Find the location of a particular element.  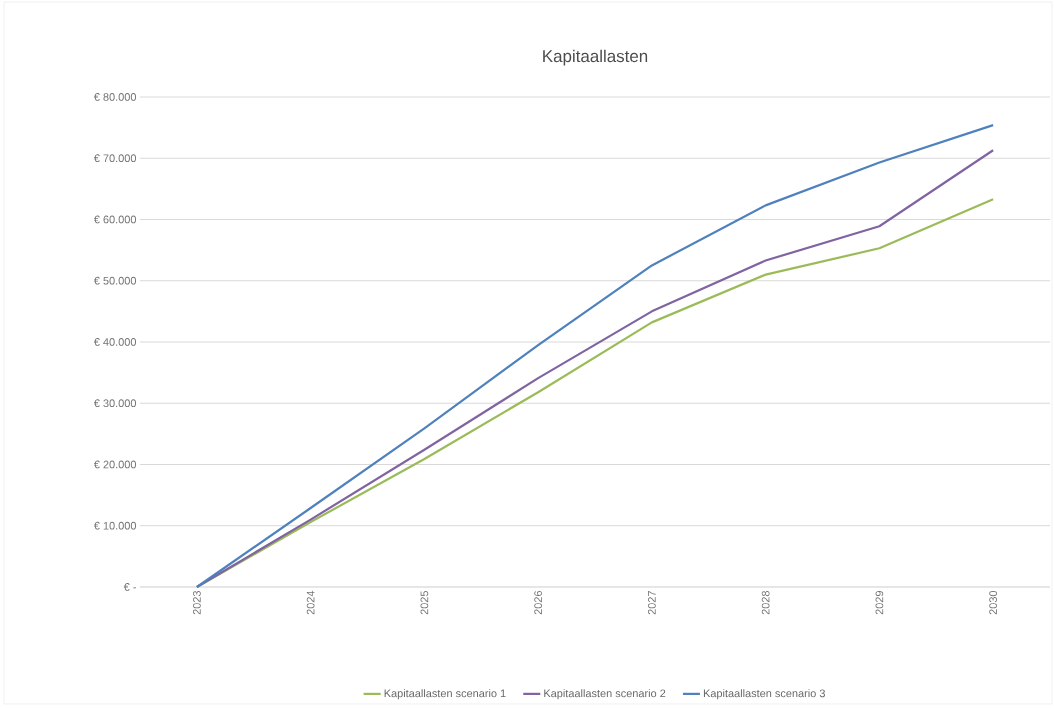

y-tick-label: € 80.000 is located at coordinates (115, 97).